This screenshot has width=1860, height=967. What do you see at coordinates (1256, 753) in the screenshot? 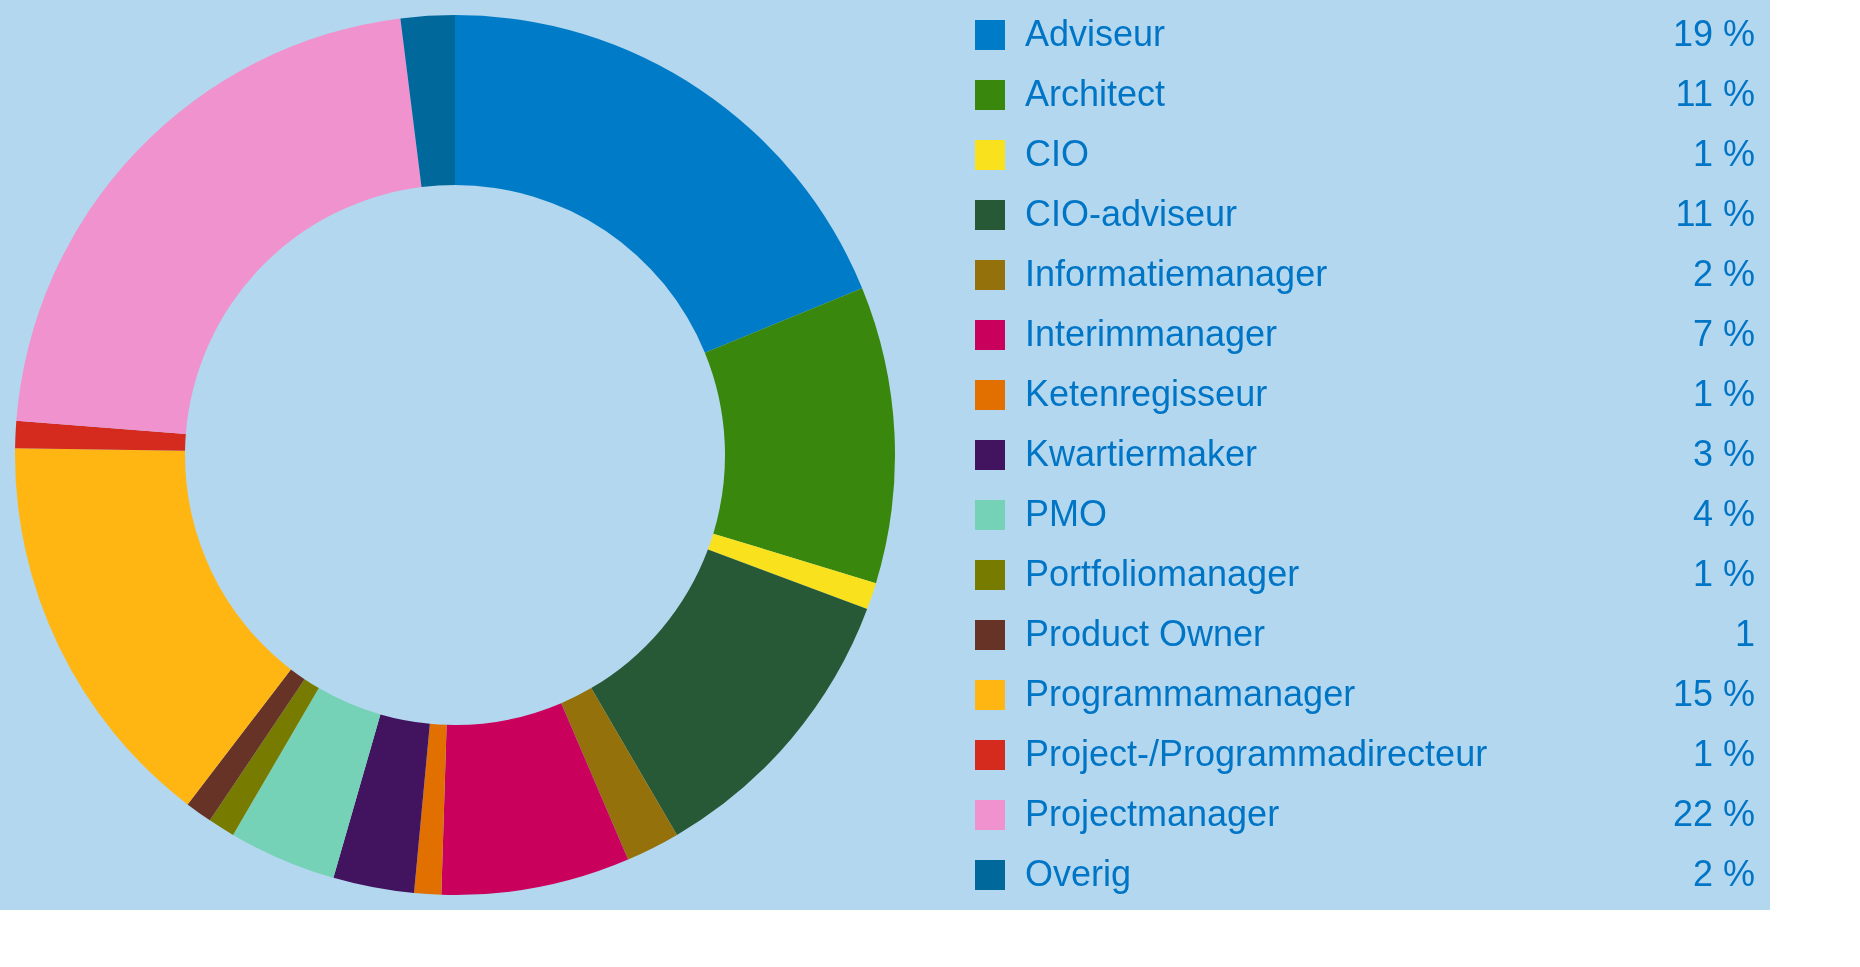
I see `legend-label: Project-/Programmadirecteur` at bounding box center [1256, 753].